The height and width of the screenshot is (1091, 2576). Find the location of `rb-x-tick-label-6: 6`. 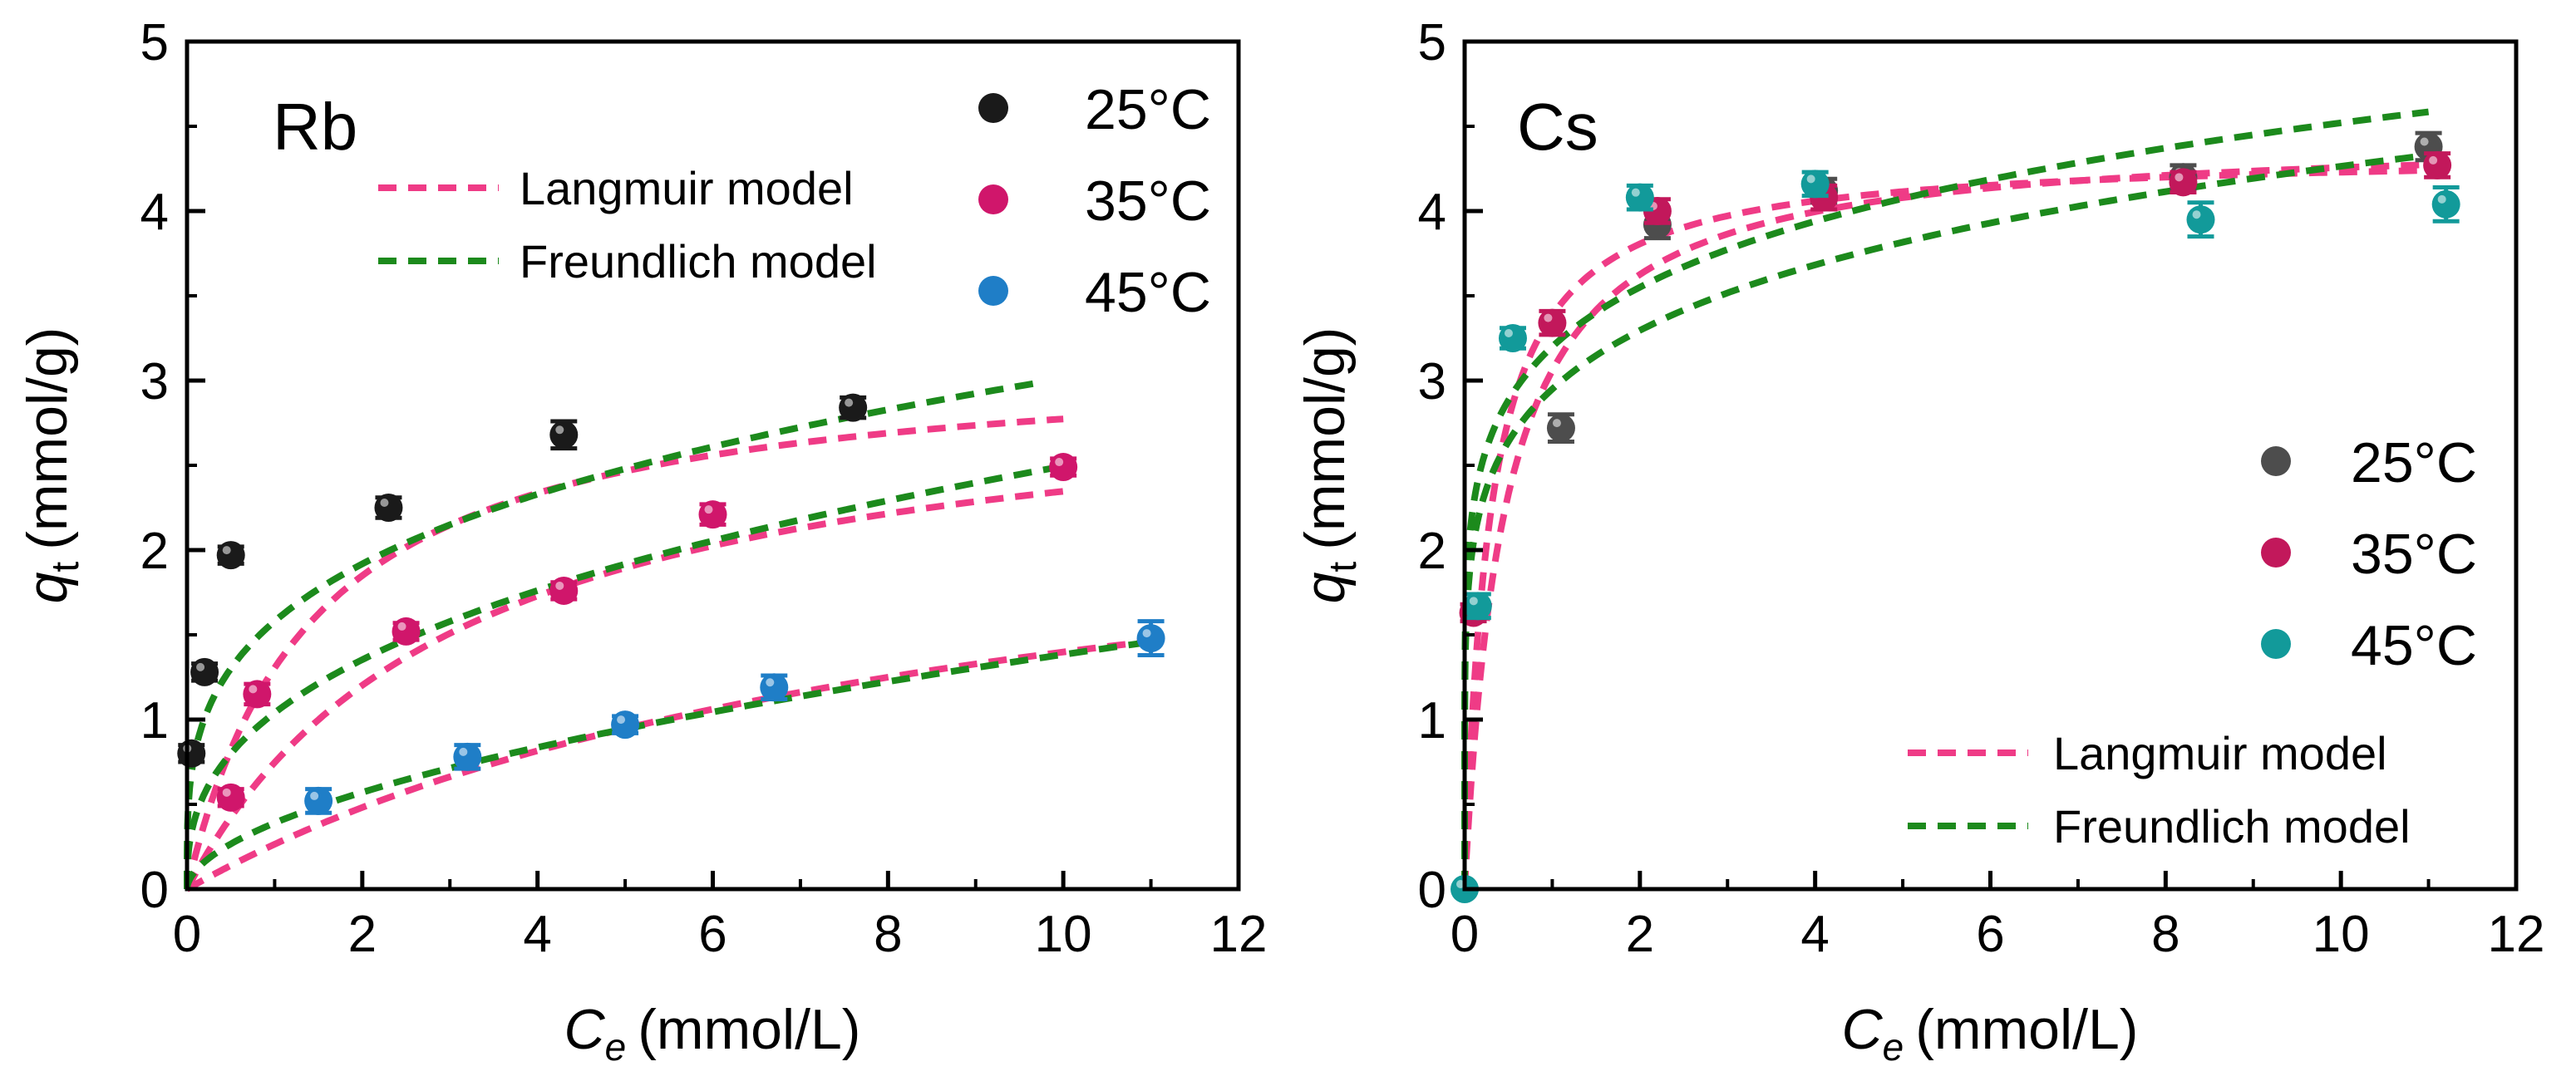

rb-x-tick-label-6: 6 is located at coordinates (712, 935).